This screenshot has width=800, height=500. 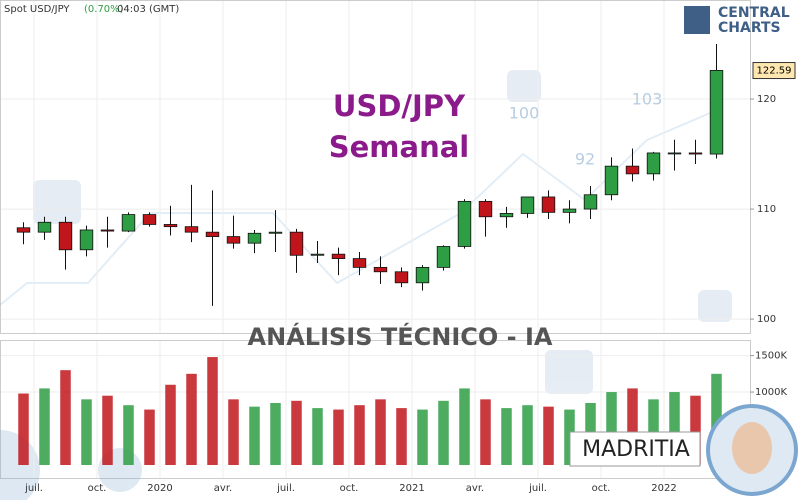 I want to click on signature: MADRITIA, so click(x=636, y=449).